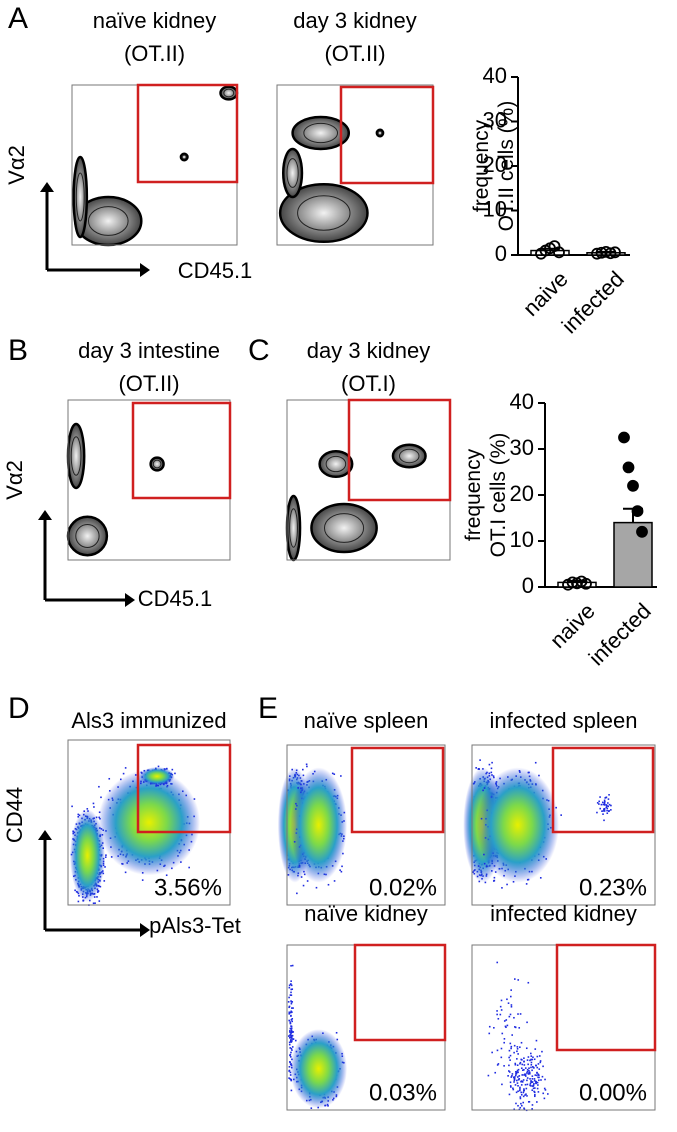 The image size is (677, 1132). Describe the element at coordinates (506, 166) in the screenshot. I see `y-axis-label: OT.II cells (%)` at that location.